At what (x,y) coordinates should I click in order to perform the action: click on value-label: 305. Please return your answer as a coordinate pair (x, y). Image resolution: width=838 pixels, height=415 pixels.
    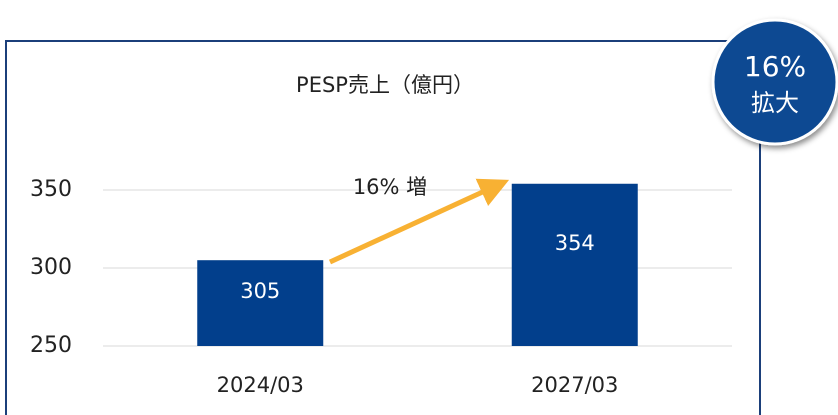
    Looking at the image, I should click on (260, 291).